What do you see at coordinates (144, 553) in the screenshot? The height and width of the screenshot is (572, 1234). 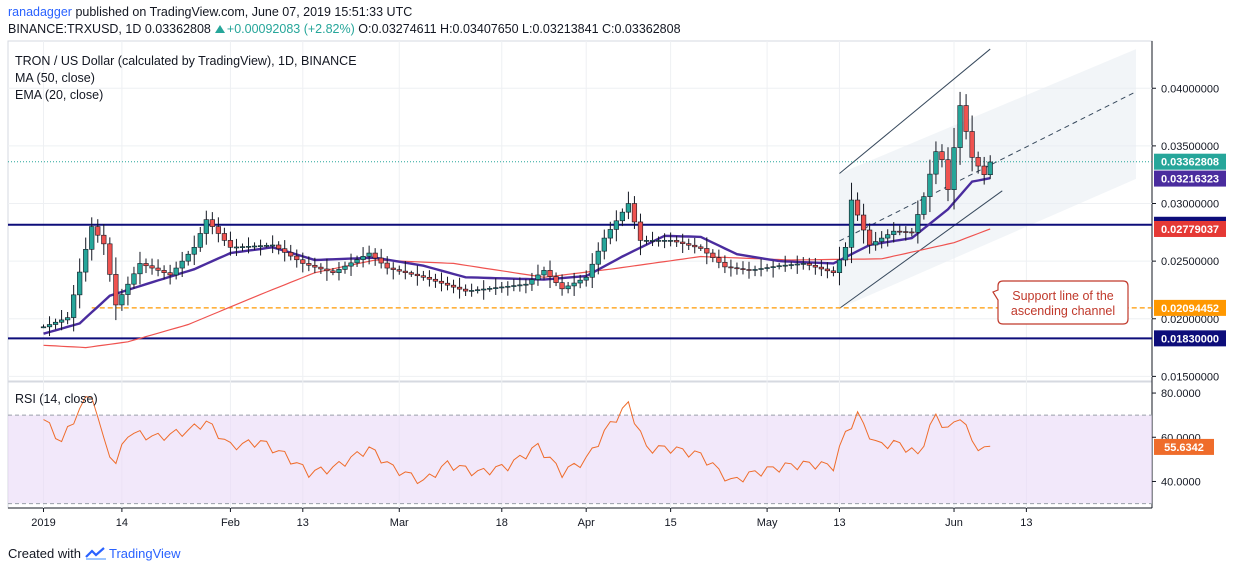 I see `tradingview-brand-link: TradingView` at bounding box center [144, 553].